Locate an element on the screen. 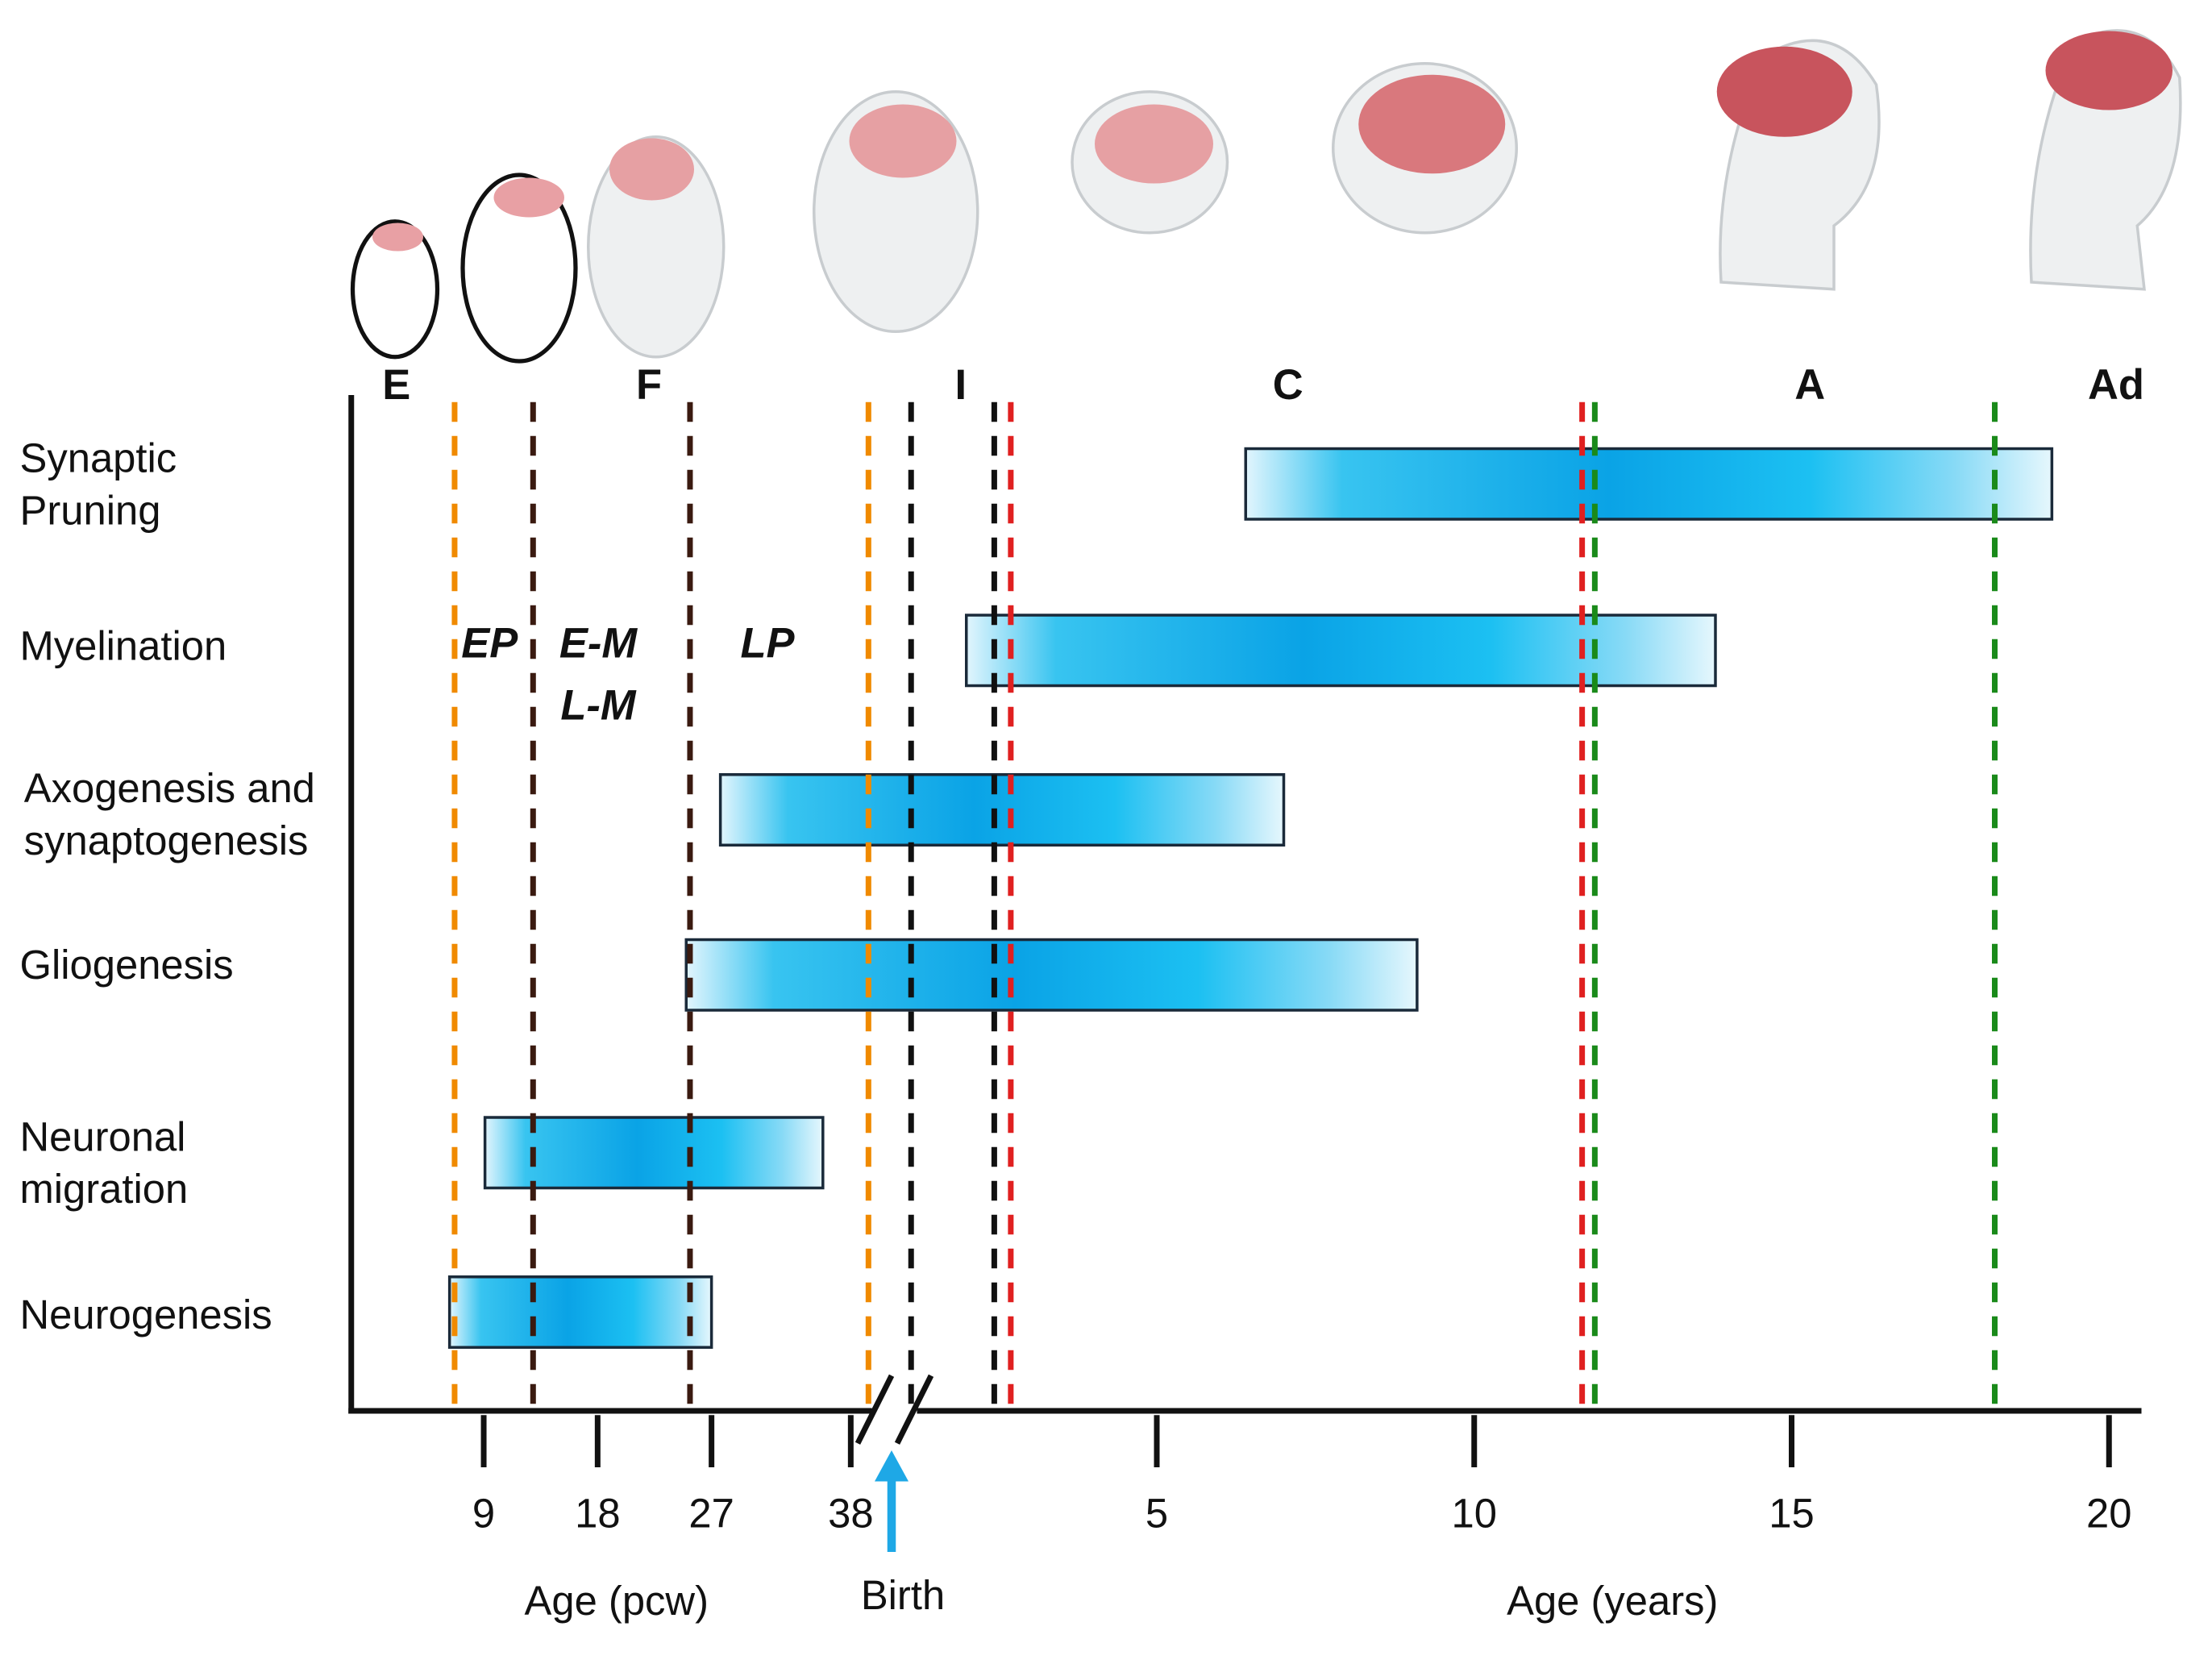 This screenshot has height=1664, width=2212. process-label: Gliogenesis is located at coordinates (127, 965).